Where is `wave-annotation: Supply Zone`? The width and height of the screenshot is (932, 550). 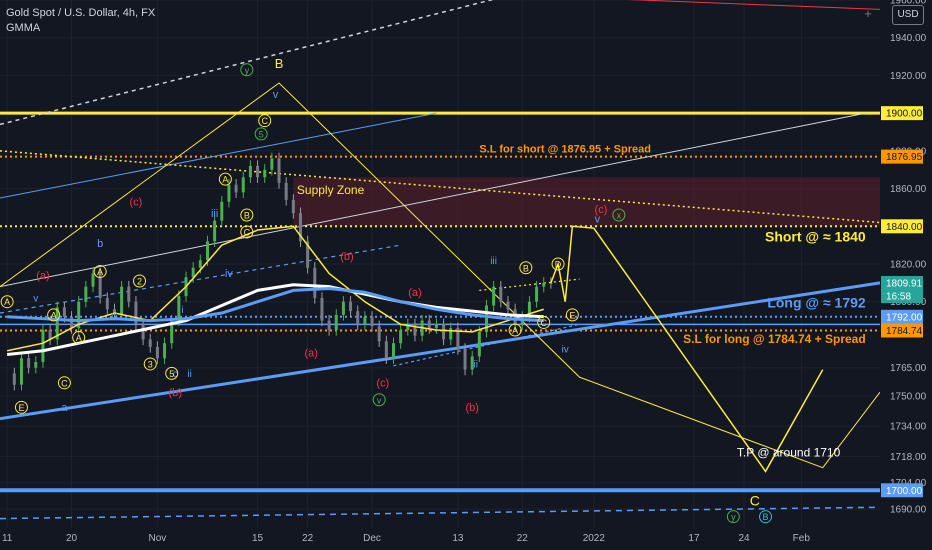
wave-annotation: Supply Zone is located at coordinates (331, 190).